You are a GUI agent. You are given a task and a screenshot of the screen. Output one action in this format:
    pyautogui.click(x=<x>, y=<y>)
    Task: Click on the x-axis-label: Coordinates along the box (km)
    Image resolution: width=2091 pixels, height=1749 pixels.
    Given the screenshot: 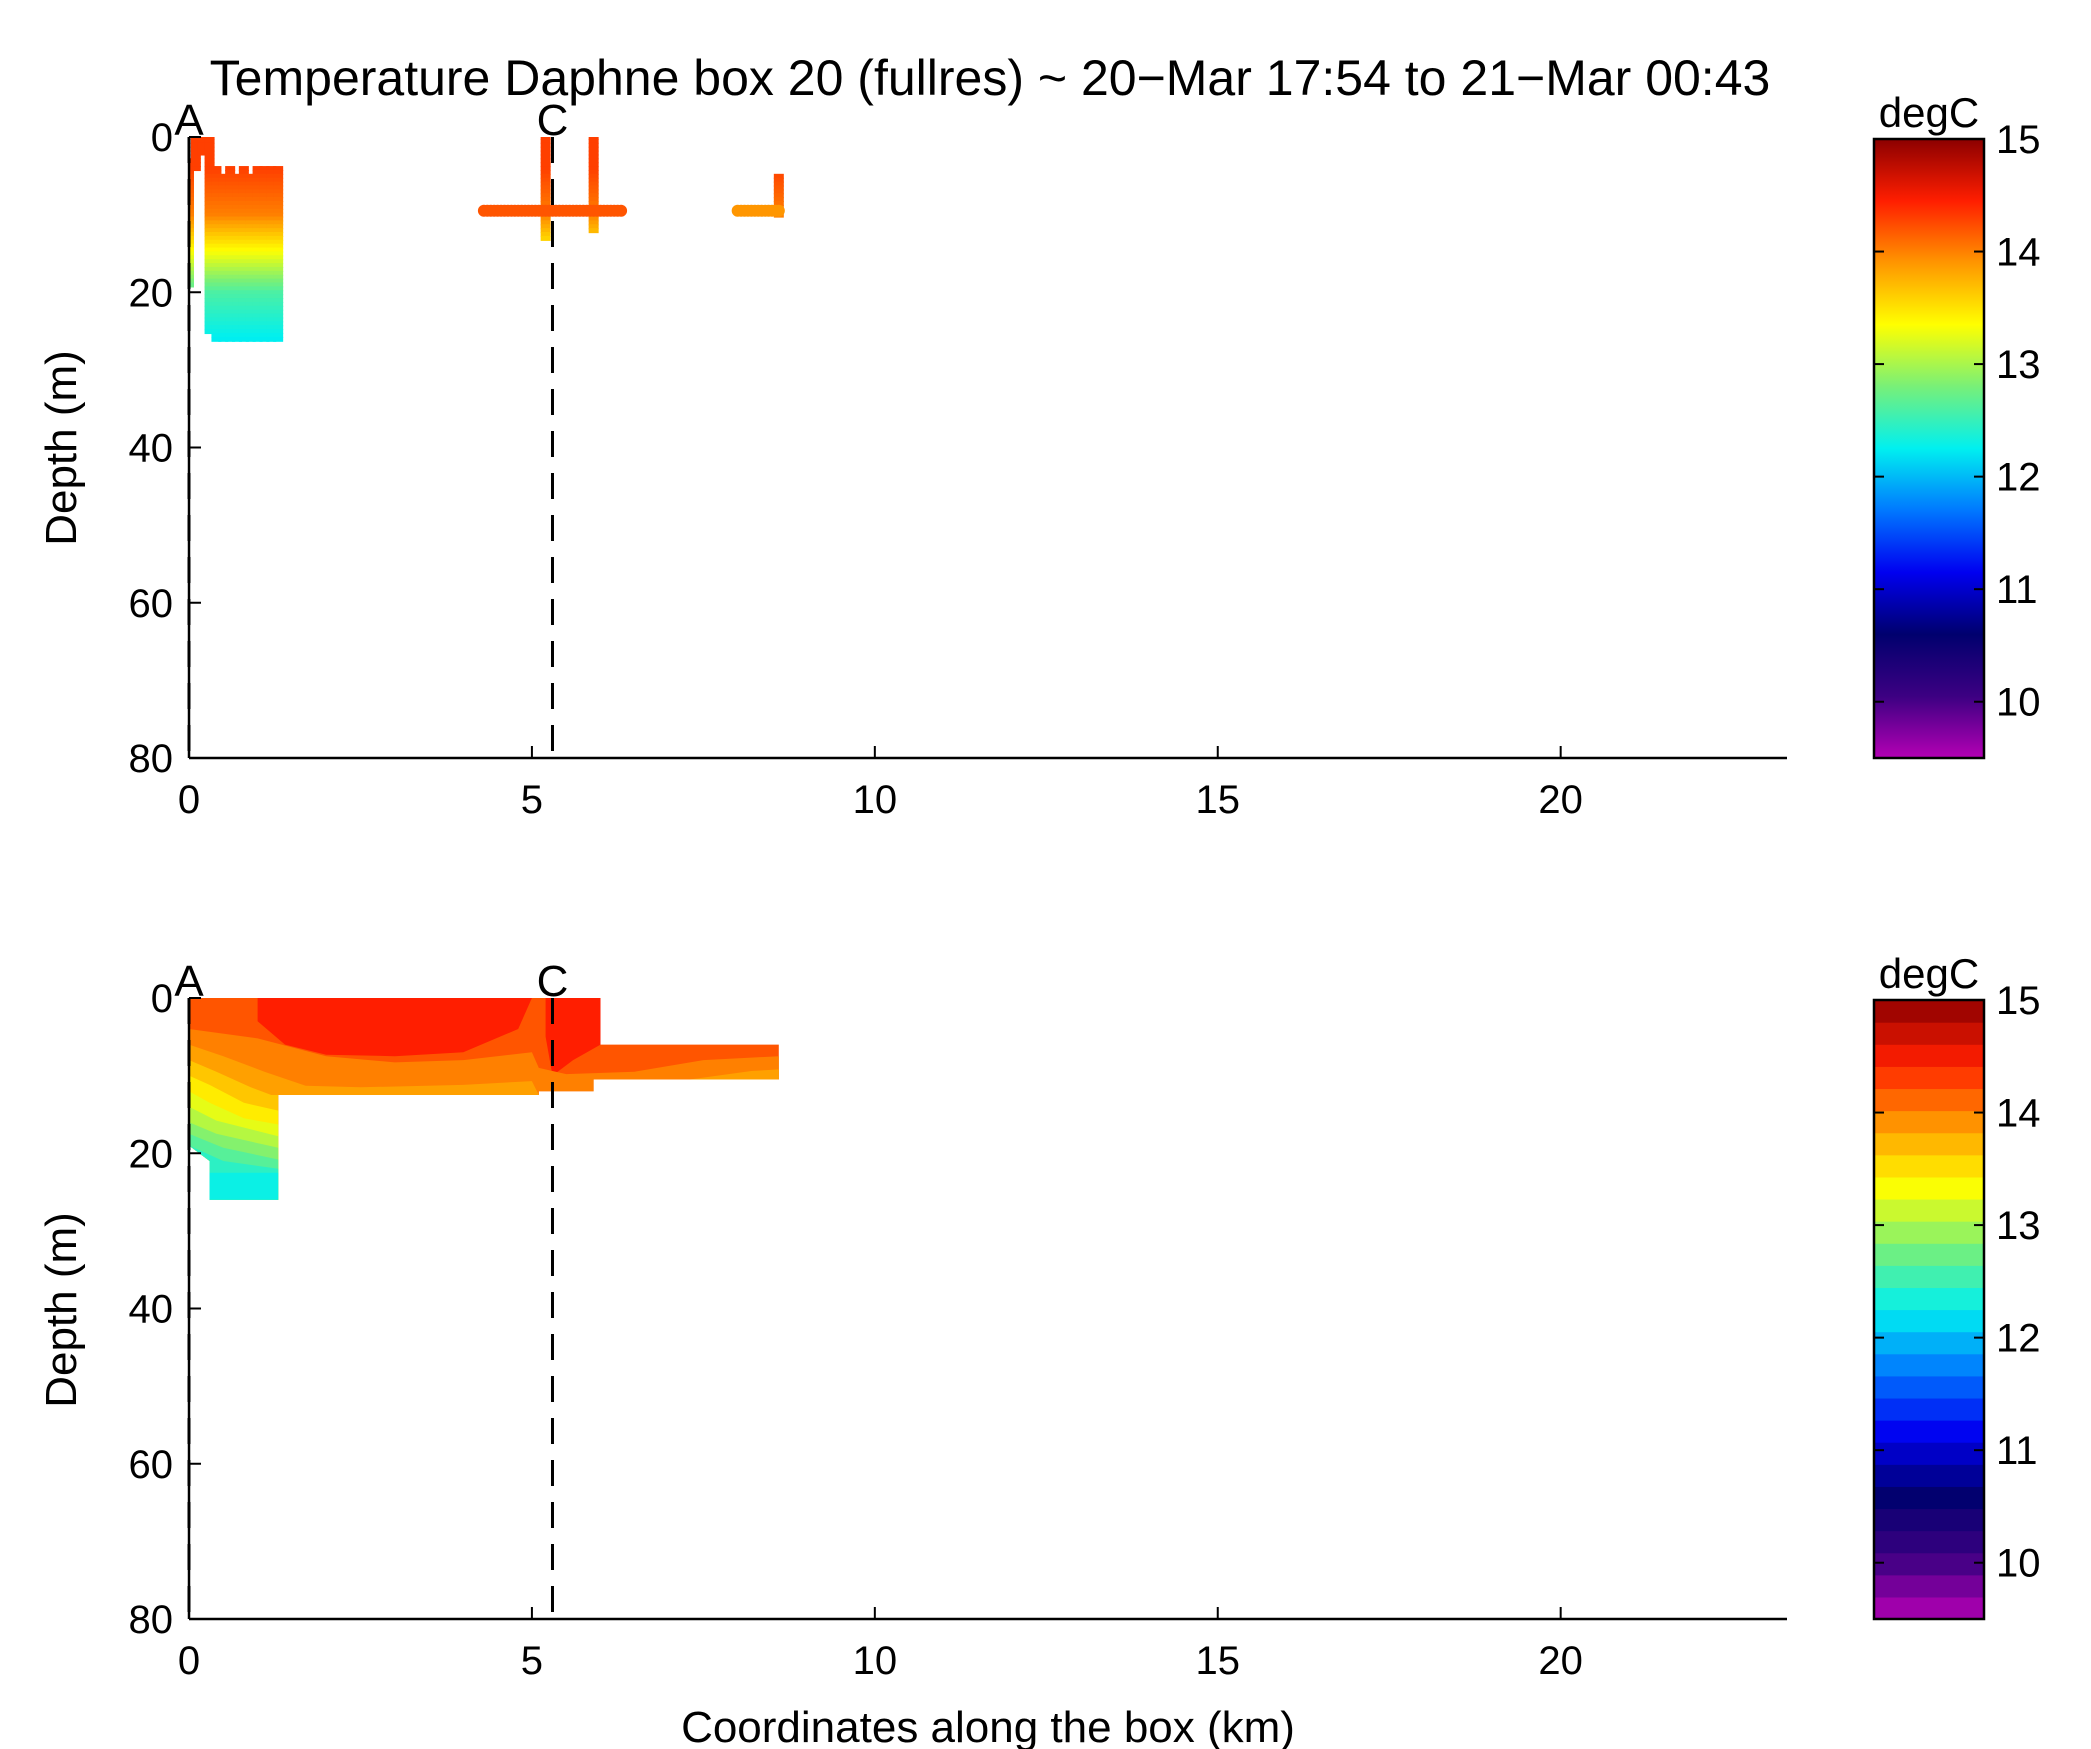 What is the action you would take?
    pyautogui.click(x=988, y=1726)
    